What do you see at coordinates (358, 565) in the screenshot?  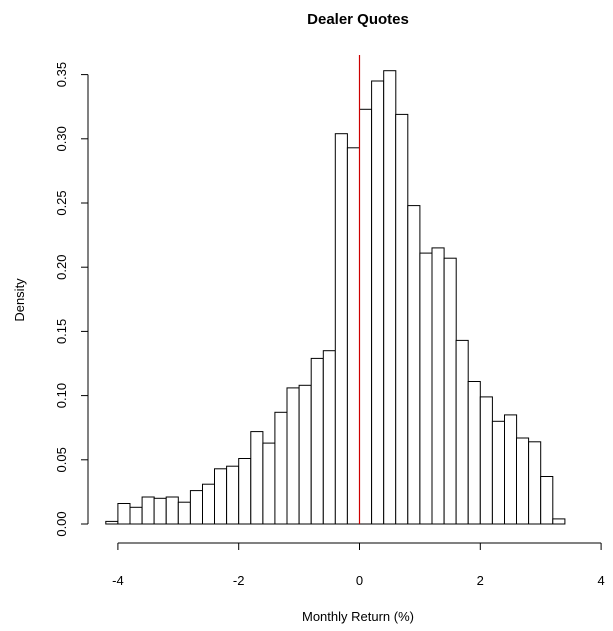 I see `x-axis: -4 -2 0 2 4` at bounding box center [358, 565].